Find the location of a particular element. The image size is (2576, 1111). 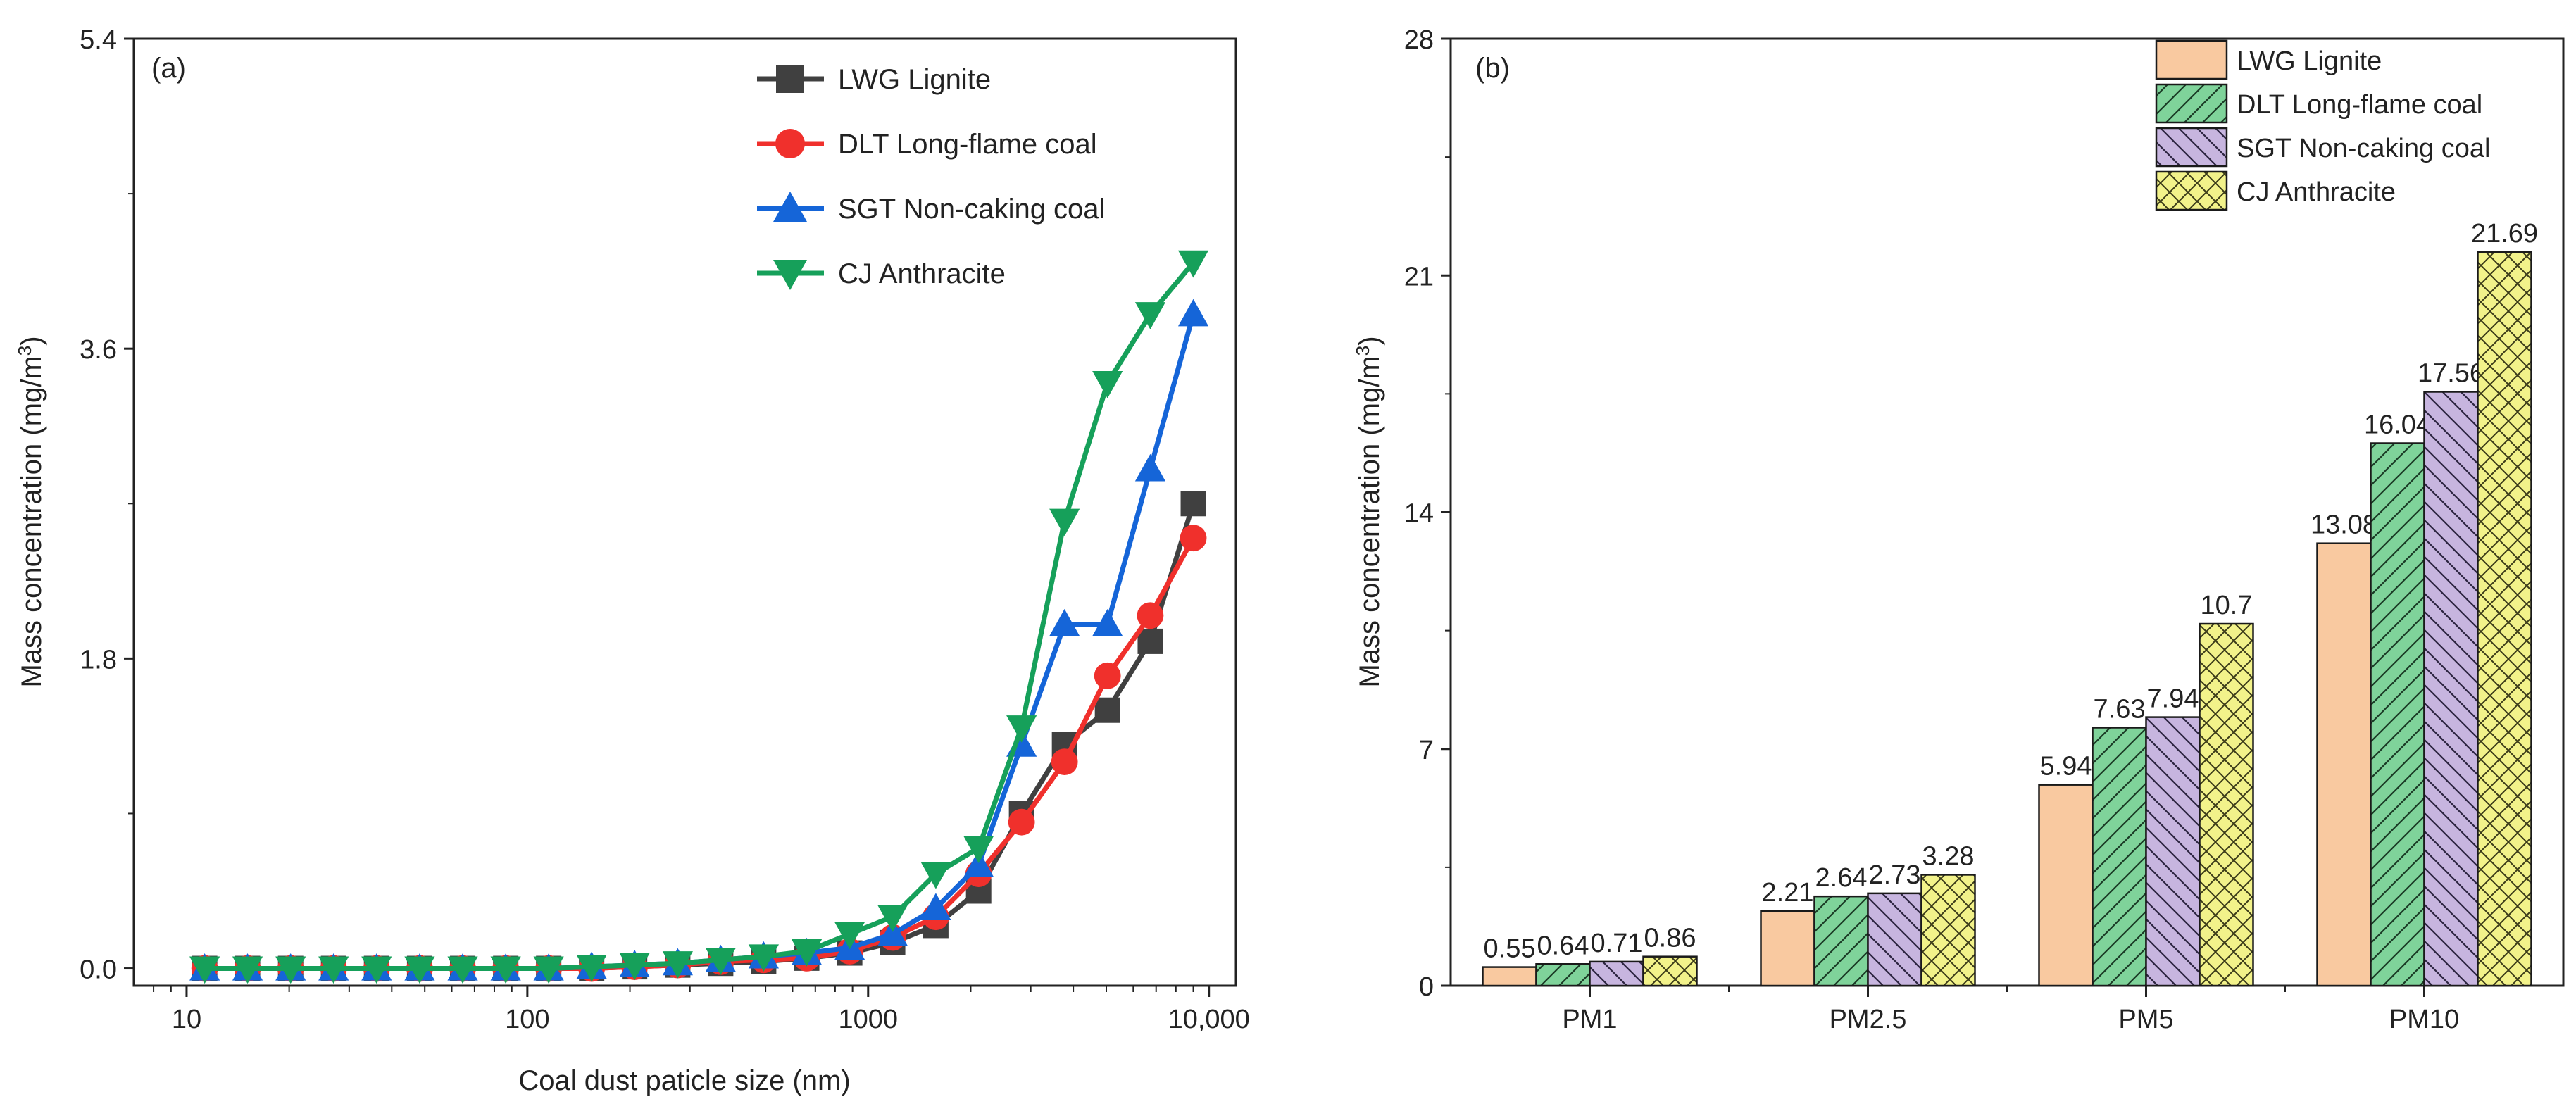

bar-value-label: 0.64 is located at coordinates (1563, 945).